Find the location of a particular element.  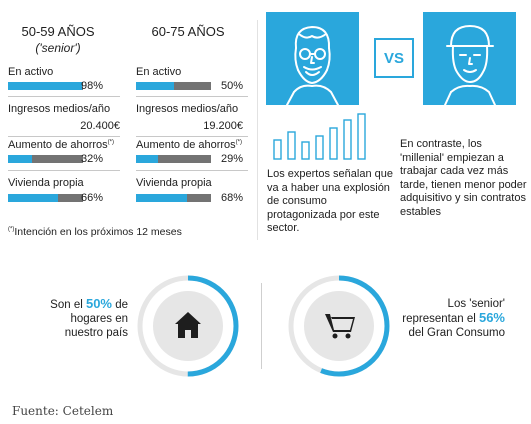

metric-value: 32% is located at coordinates (91, 159).